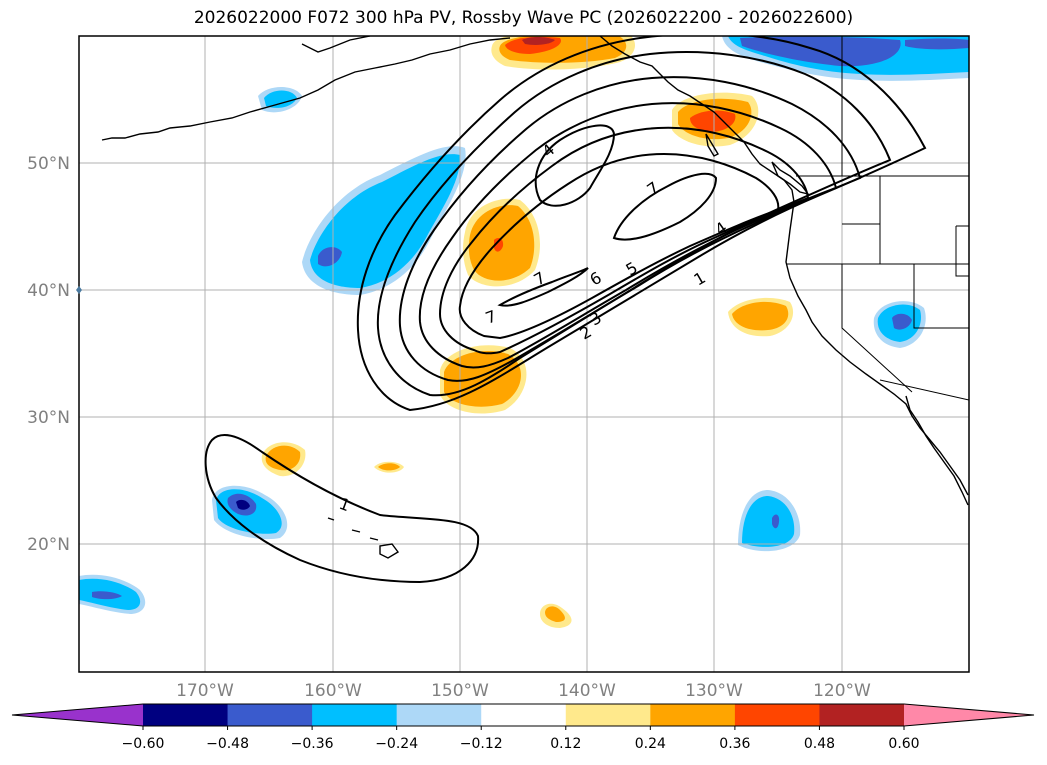  Describe the element at coordinates (941, 296) in the screenshot. I see `border-nevada-utah` at that location.